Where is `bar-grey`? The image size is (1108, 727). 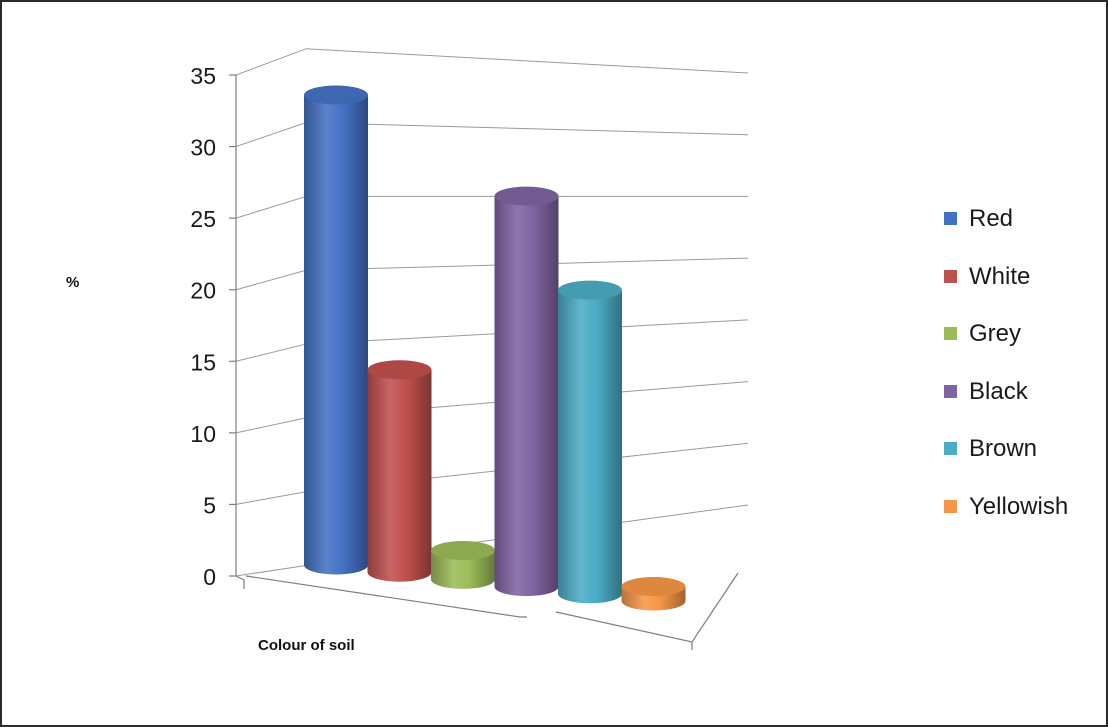 bar-grey is located at coordinates (463, 564).